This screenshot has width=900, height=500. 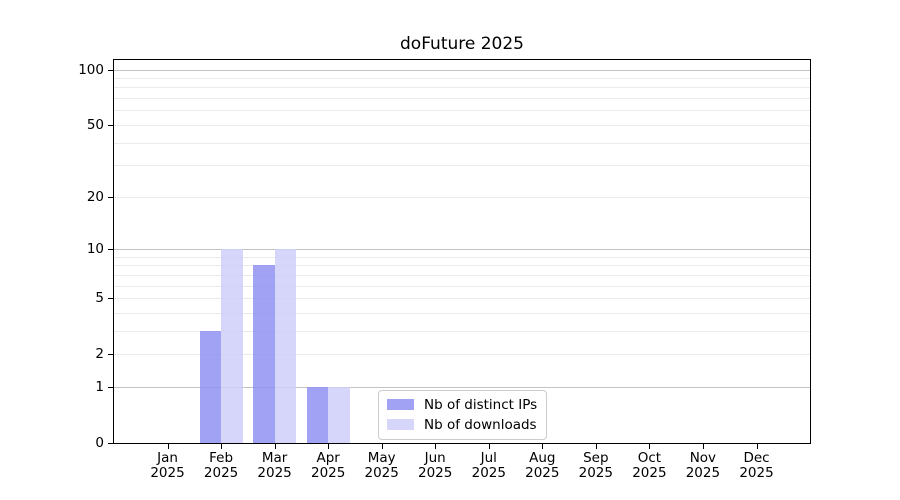 I want to click on bar-downloads-feb, so click(x=232, y=346).